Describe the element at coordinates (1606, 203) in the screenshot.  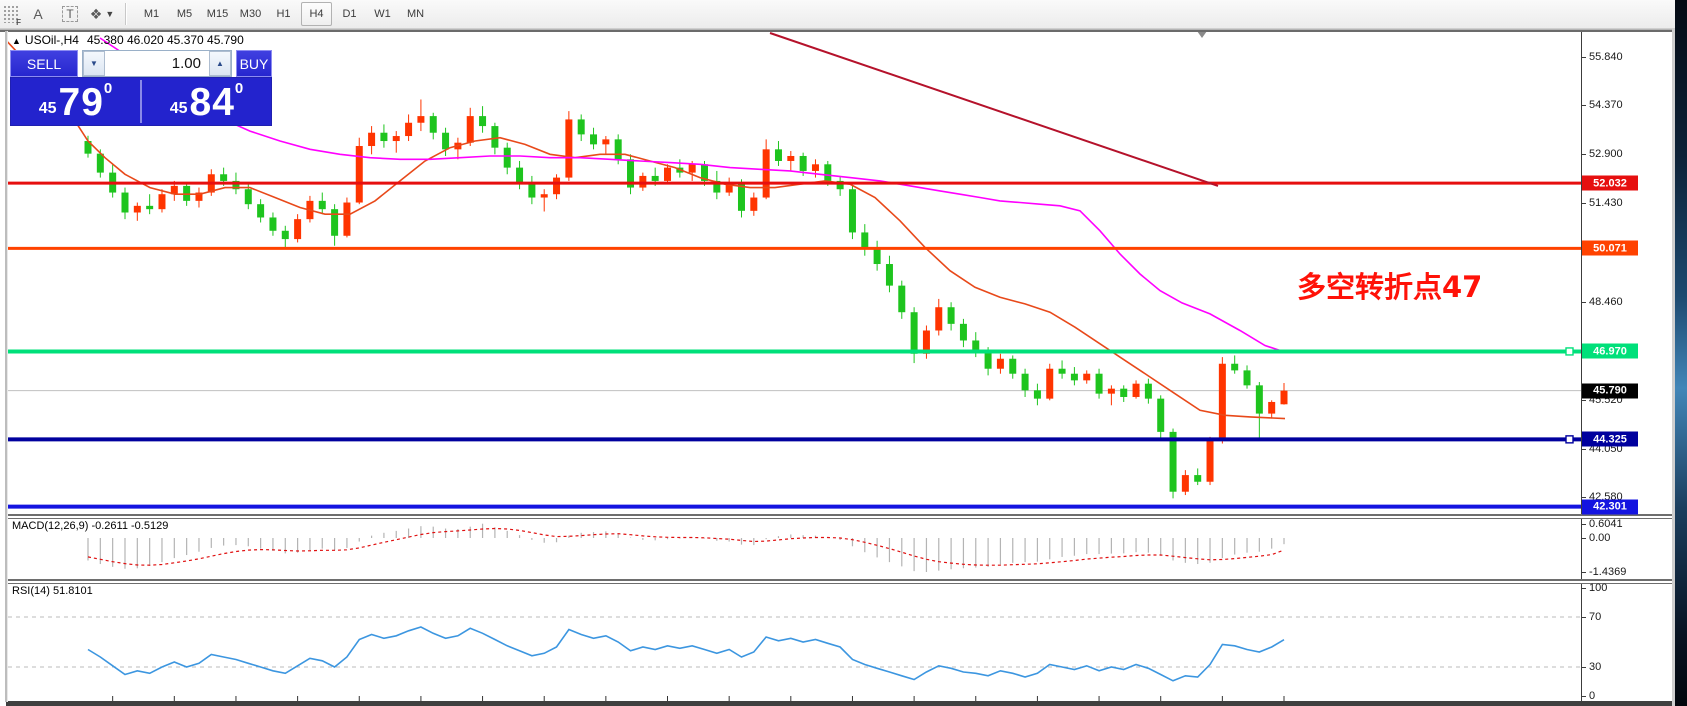
I see `price-tick-51.430: 51.430` at that location.